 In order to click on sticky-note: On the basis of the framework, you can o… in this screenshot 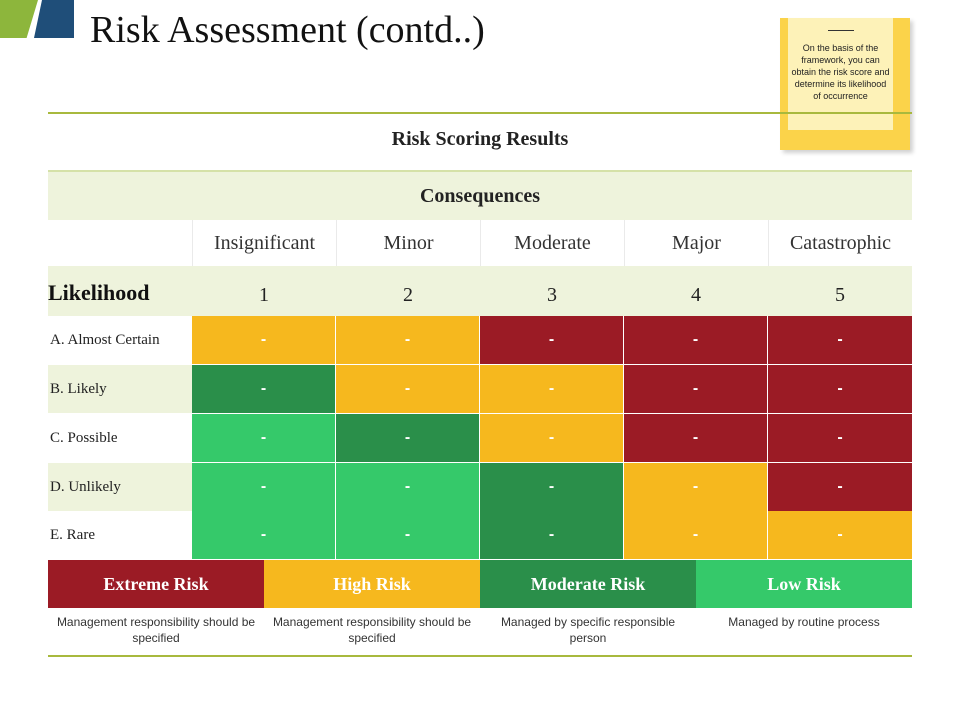, I will do `click(845, 84)`.